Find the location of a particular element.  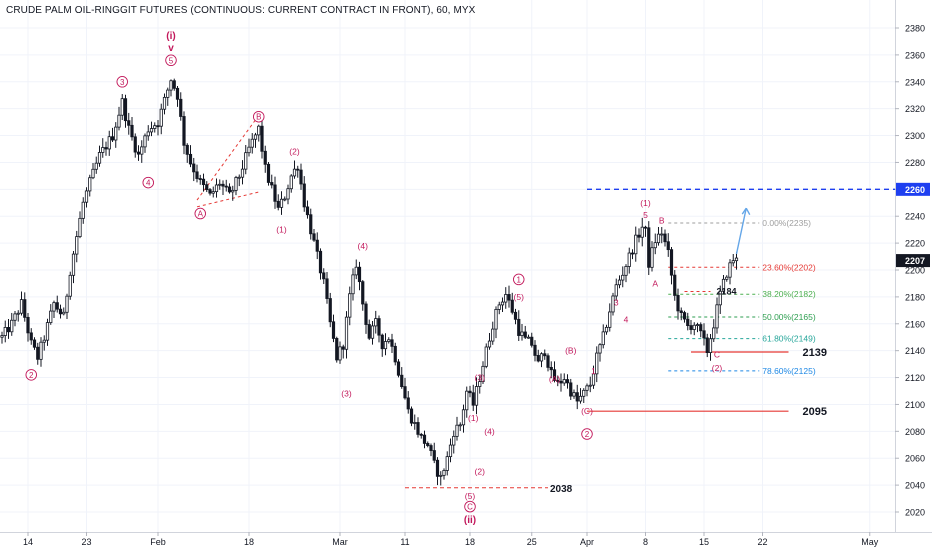

wave-label: 5 is located at coordinates (171, 60).